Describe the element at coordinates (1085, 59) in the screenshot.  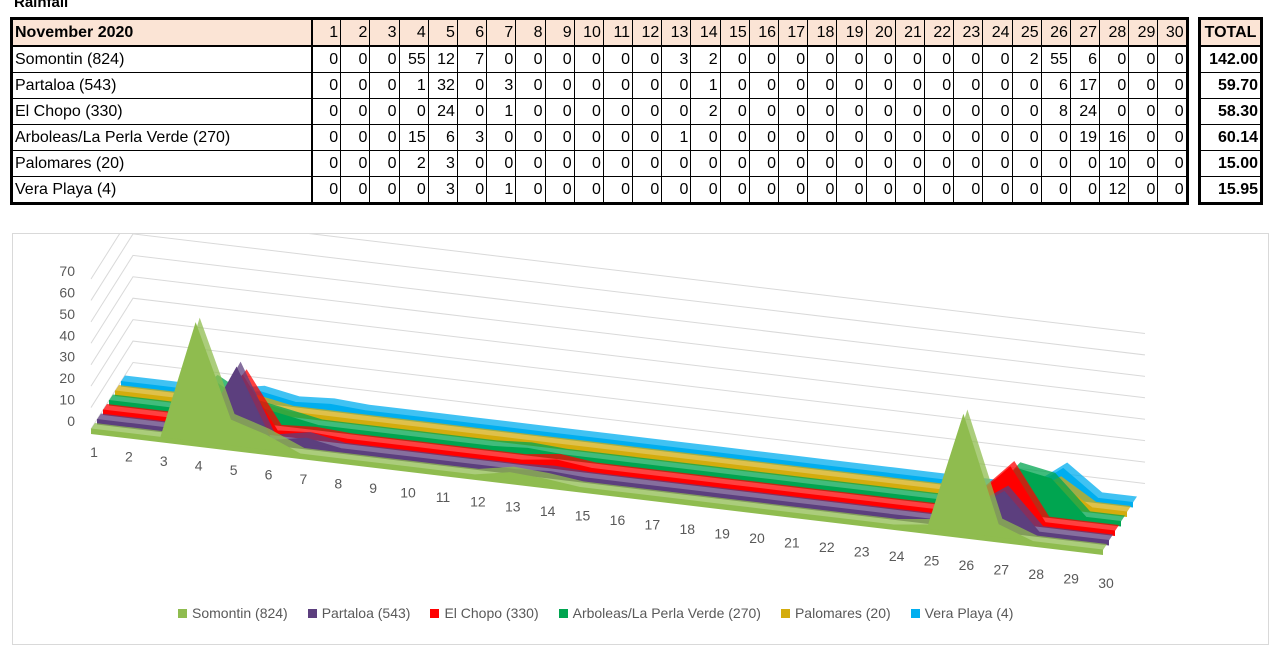
I see `rain-value: 6` at that location.